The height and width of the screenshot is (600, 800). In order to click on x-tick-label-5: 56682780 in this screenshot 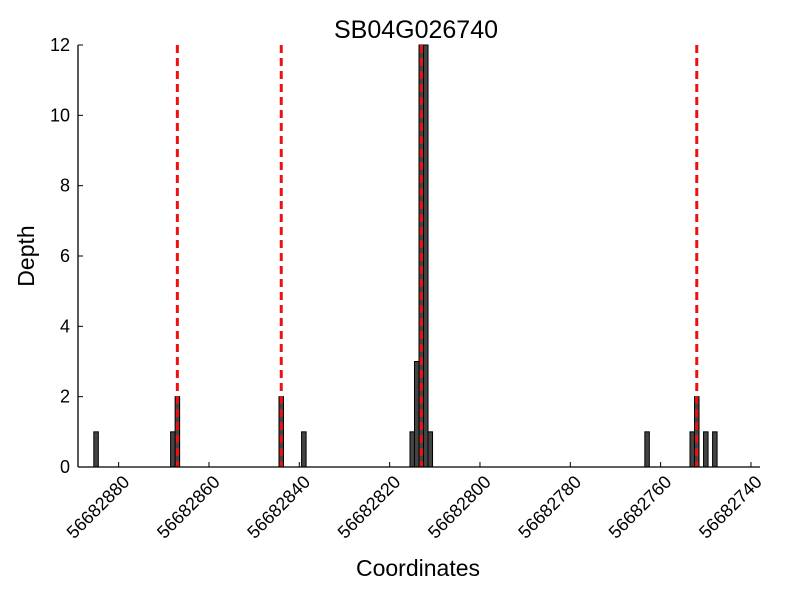, I will do `click(549, 507)`.